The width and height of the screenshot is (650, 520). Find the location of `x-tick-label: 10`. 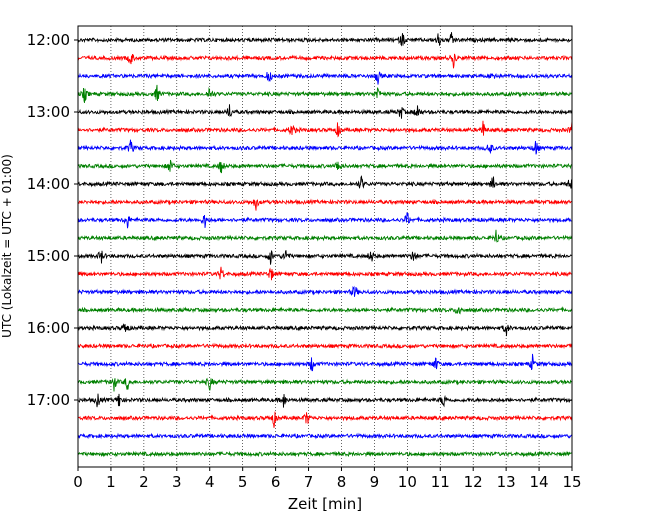

x-tick-label: 10 is located at coordinates (407, 482).